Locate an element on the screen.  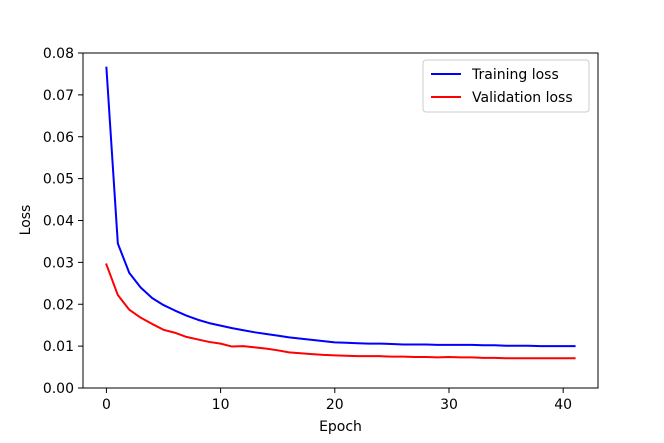
y-tick-label: 0.02 is located at coordinates (58, 305).